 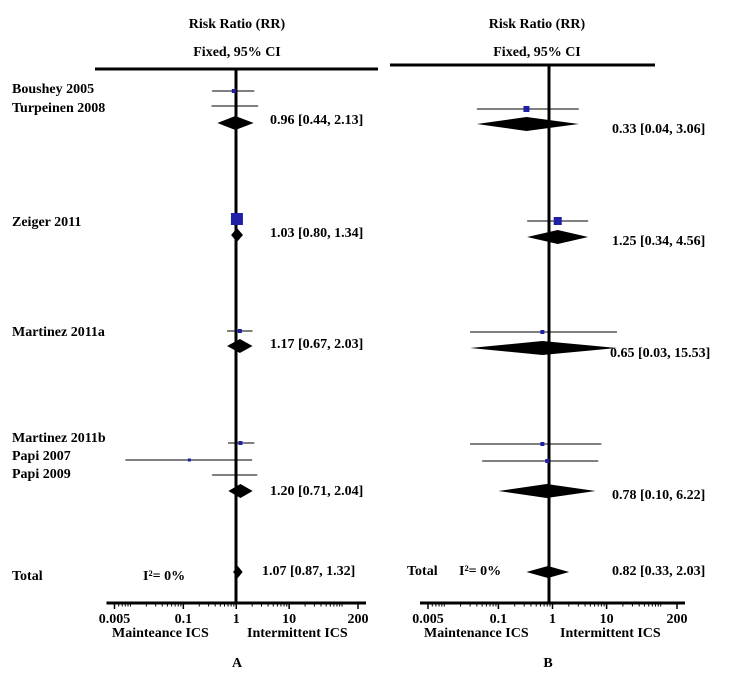 What do you see at coordinates (316, 491) in the screenshot?
I see `subgroup-estimate-label: 1.20 [0.71, 2.04]` at bounding box center [316, 491].